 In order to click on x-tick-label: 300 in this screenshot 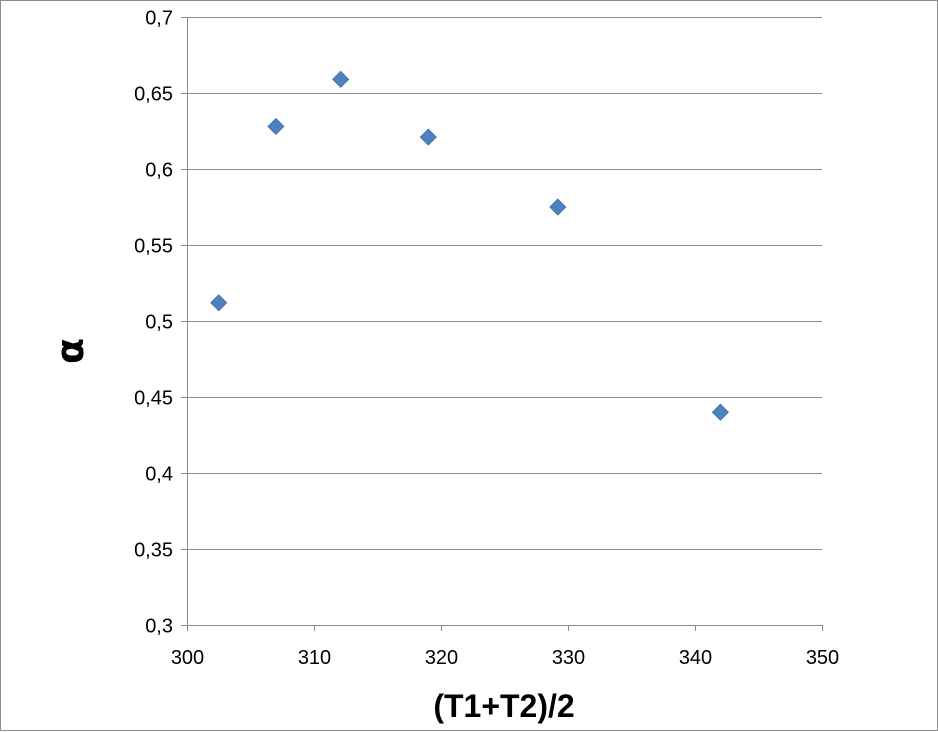, I will do `click(187, 658)`.